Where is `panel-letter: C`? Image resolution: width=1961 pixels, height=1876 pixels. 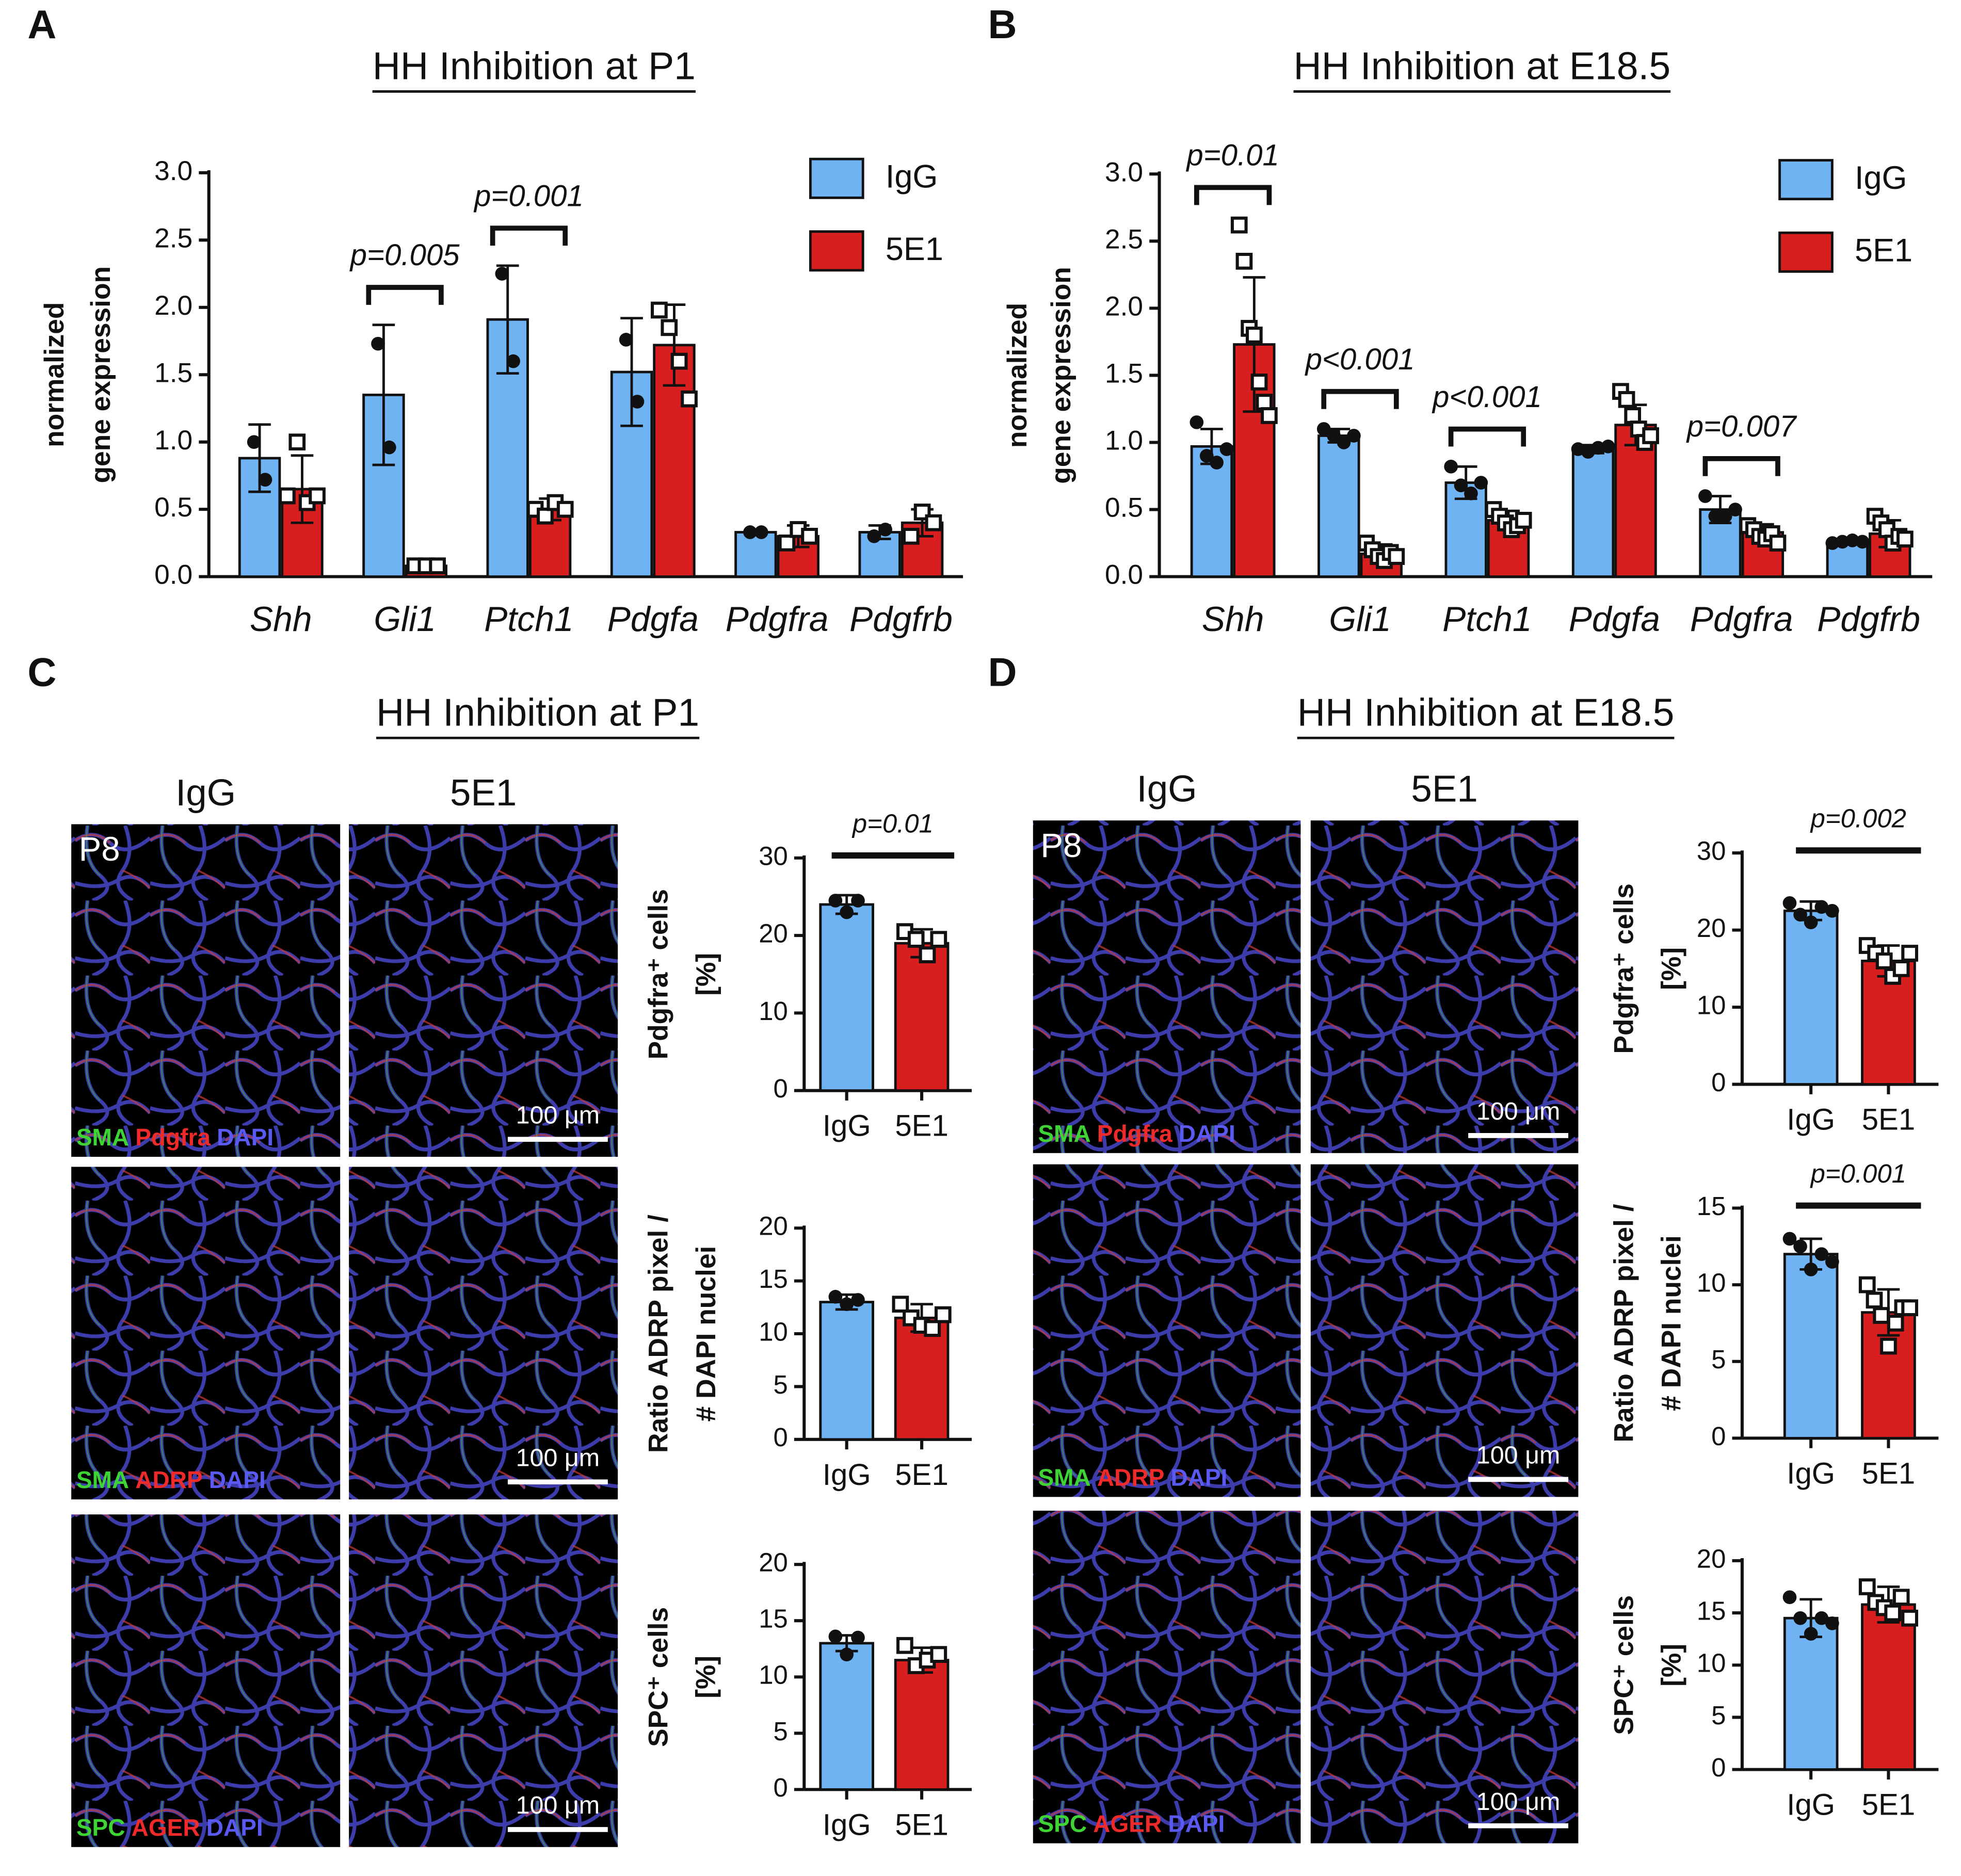
panel-letter: C is located at coordinates (41, 673).